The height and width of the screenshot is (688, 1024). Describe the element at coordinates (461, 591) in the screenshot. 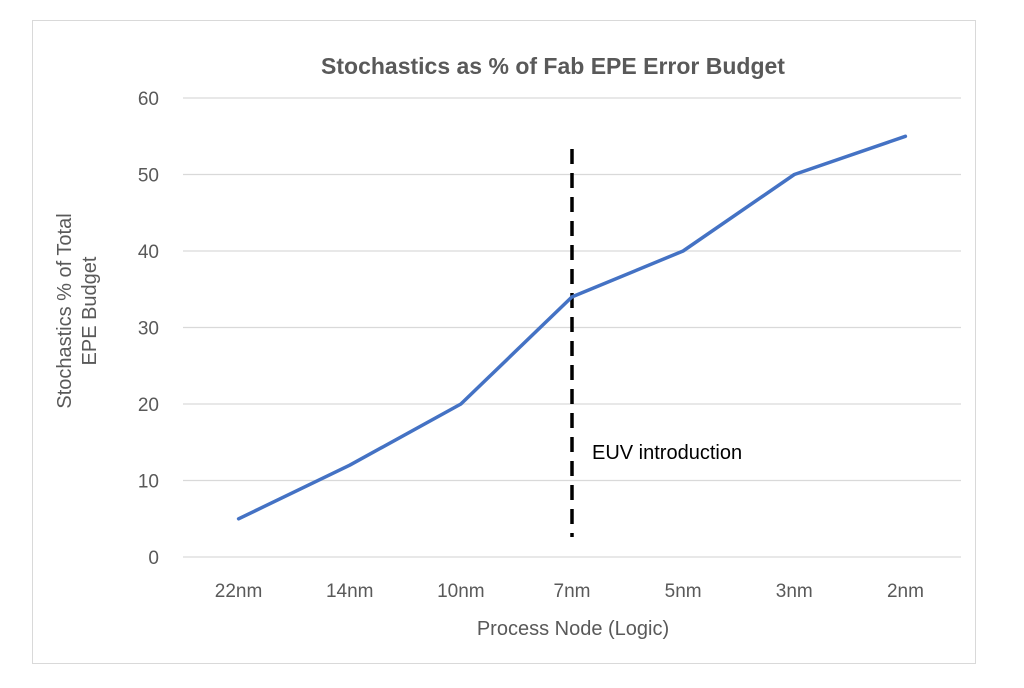

I see `x-tick-label: 10nm` at that location.